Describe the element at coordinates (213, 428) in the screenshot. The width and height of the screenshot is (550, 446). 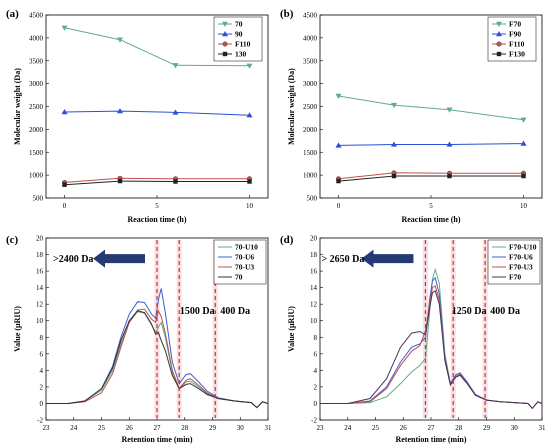
I see `x-tick-label: 29` at that location.